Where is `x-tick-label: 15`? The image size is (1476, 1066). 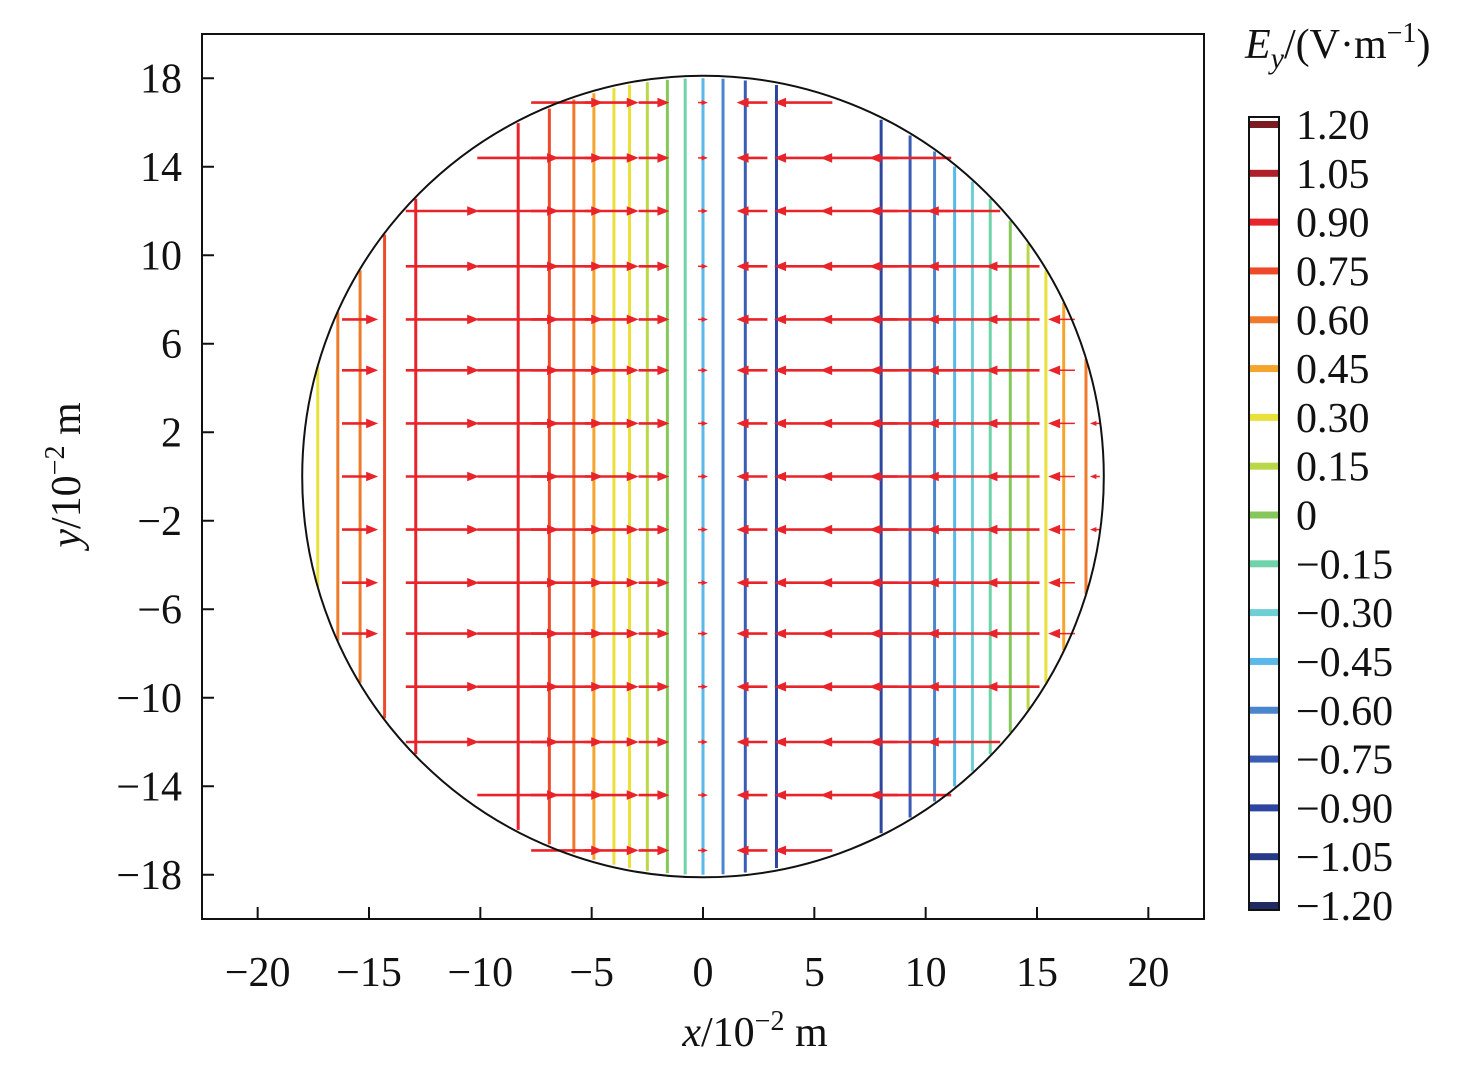
x-tick-label: 15 is located at coordinates (1037, 973).